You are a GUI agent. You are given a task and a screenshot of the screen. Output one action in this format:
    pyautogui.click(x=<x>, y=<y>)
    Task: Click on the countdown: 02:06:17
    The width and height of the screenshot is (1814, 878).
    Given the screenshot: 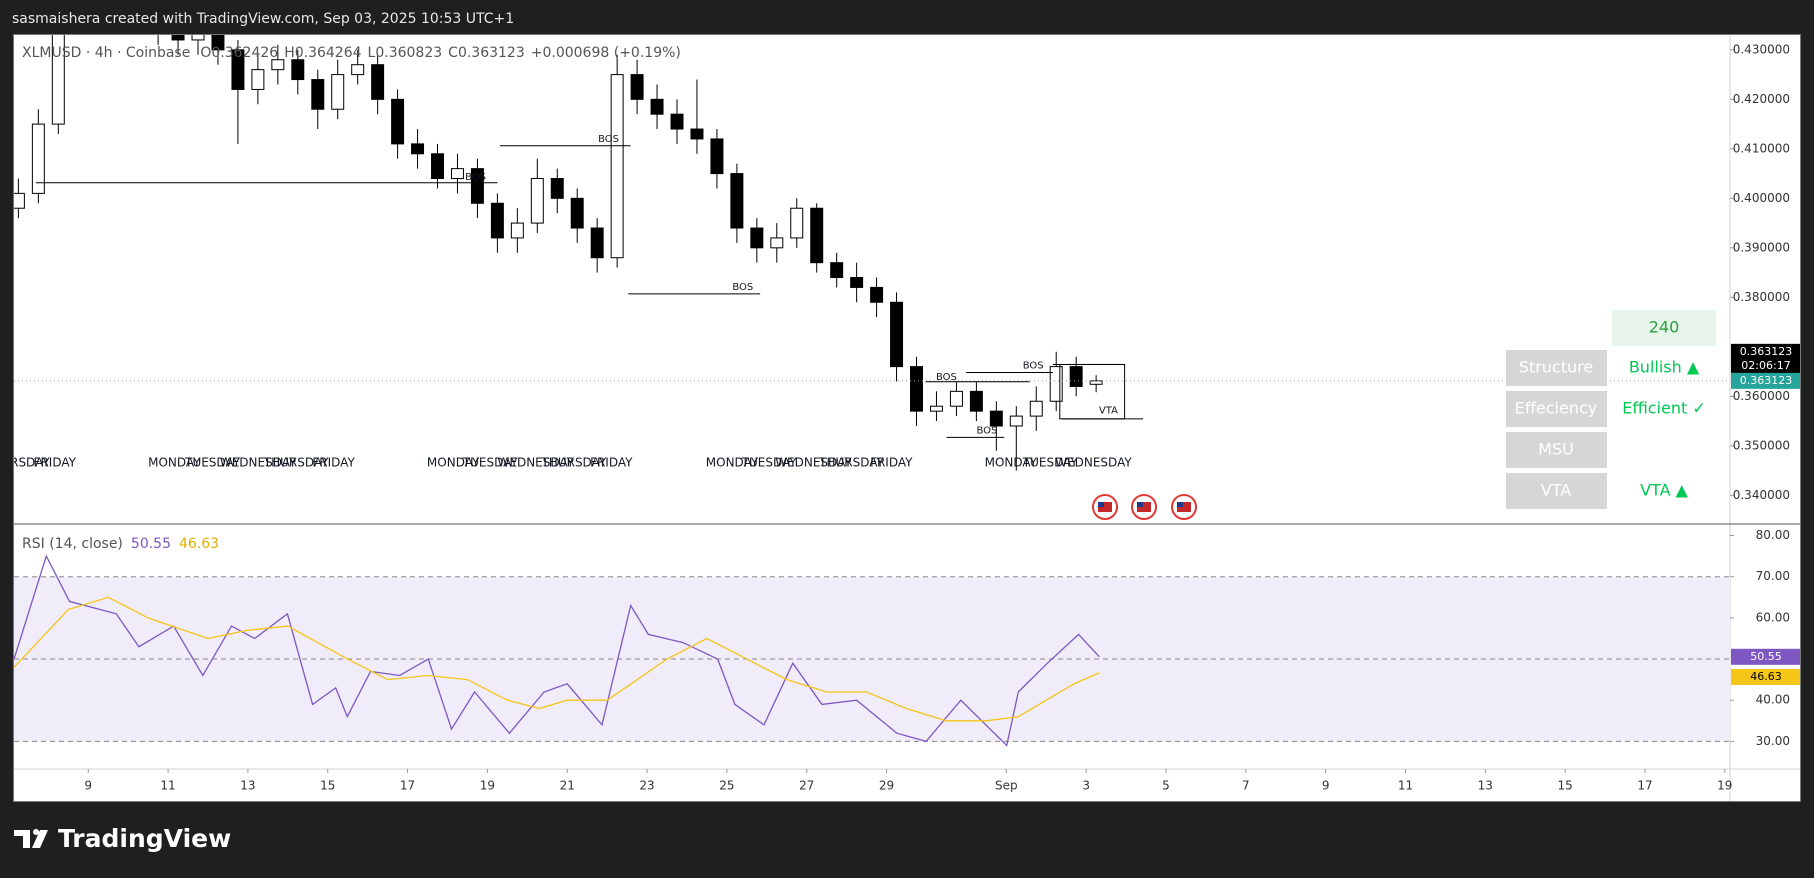 What is the action you would take?
    pyautogui.click(x=1765, y=365)
    